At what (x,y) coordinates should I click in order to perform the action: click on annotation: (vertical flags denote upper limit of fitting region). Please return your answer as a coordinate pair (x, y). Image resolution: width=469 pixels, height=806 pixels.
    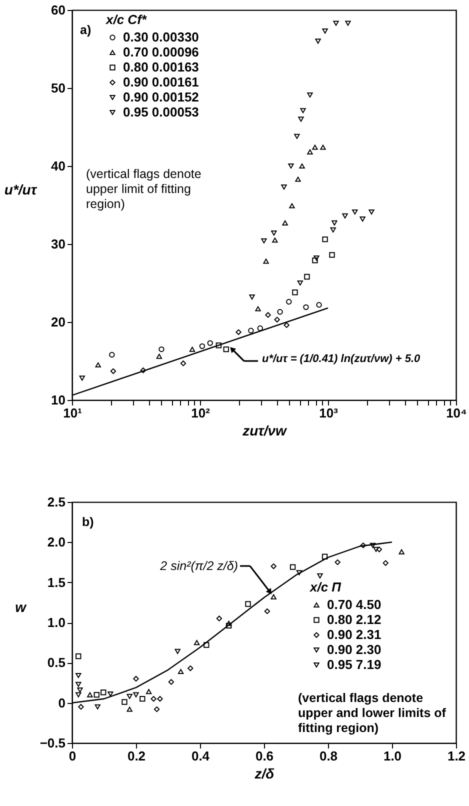
    Looking at the image, I should click on (144, 189).